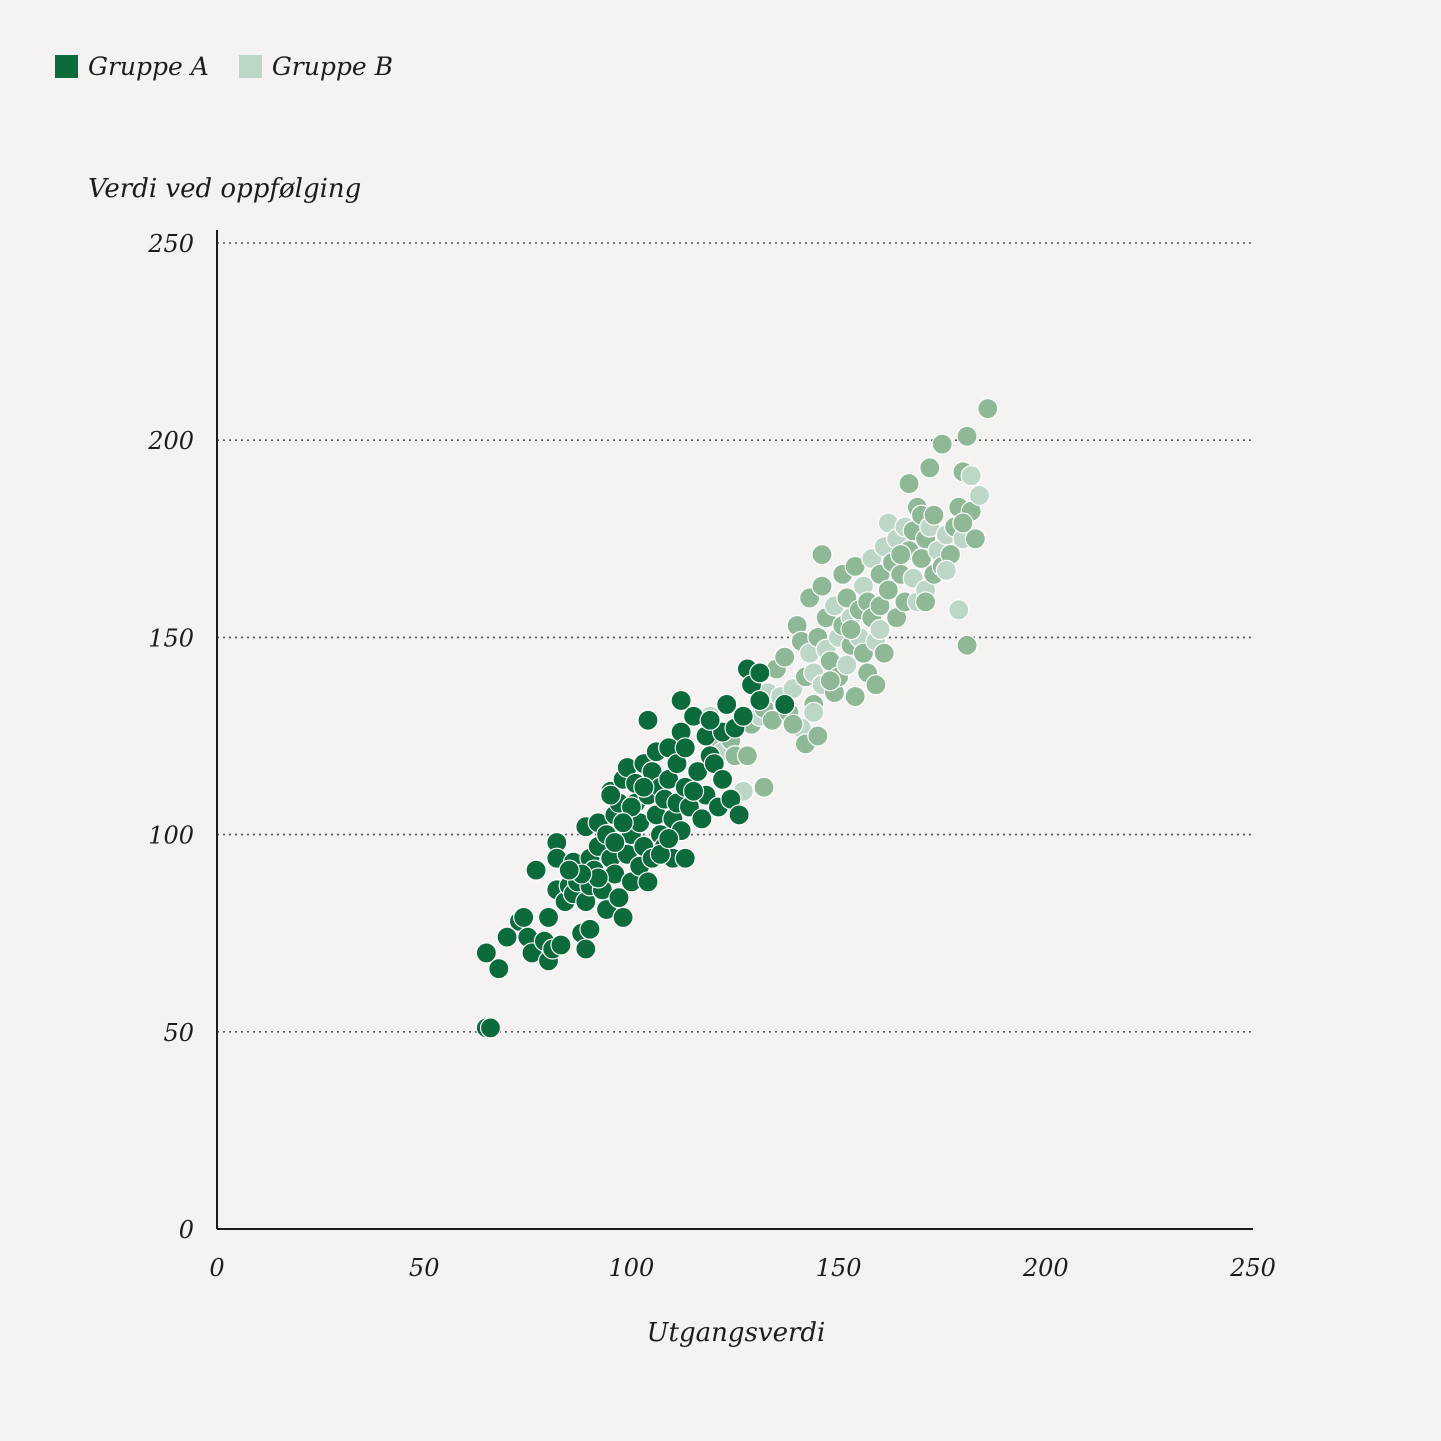 The height and width of the screenshot is (1441, 1441). Describe the element at coordinates (224, 66) in the screenshot. I see `legend: Gruppe A Gruppe B` at that location.